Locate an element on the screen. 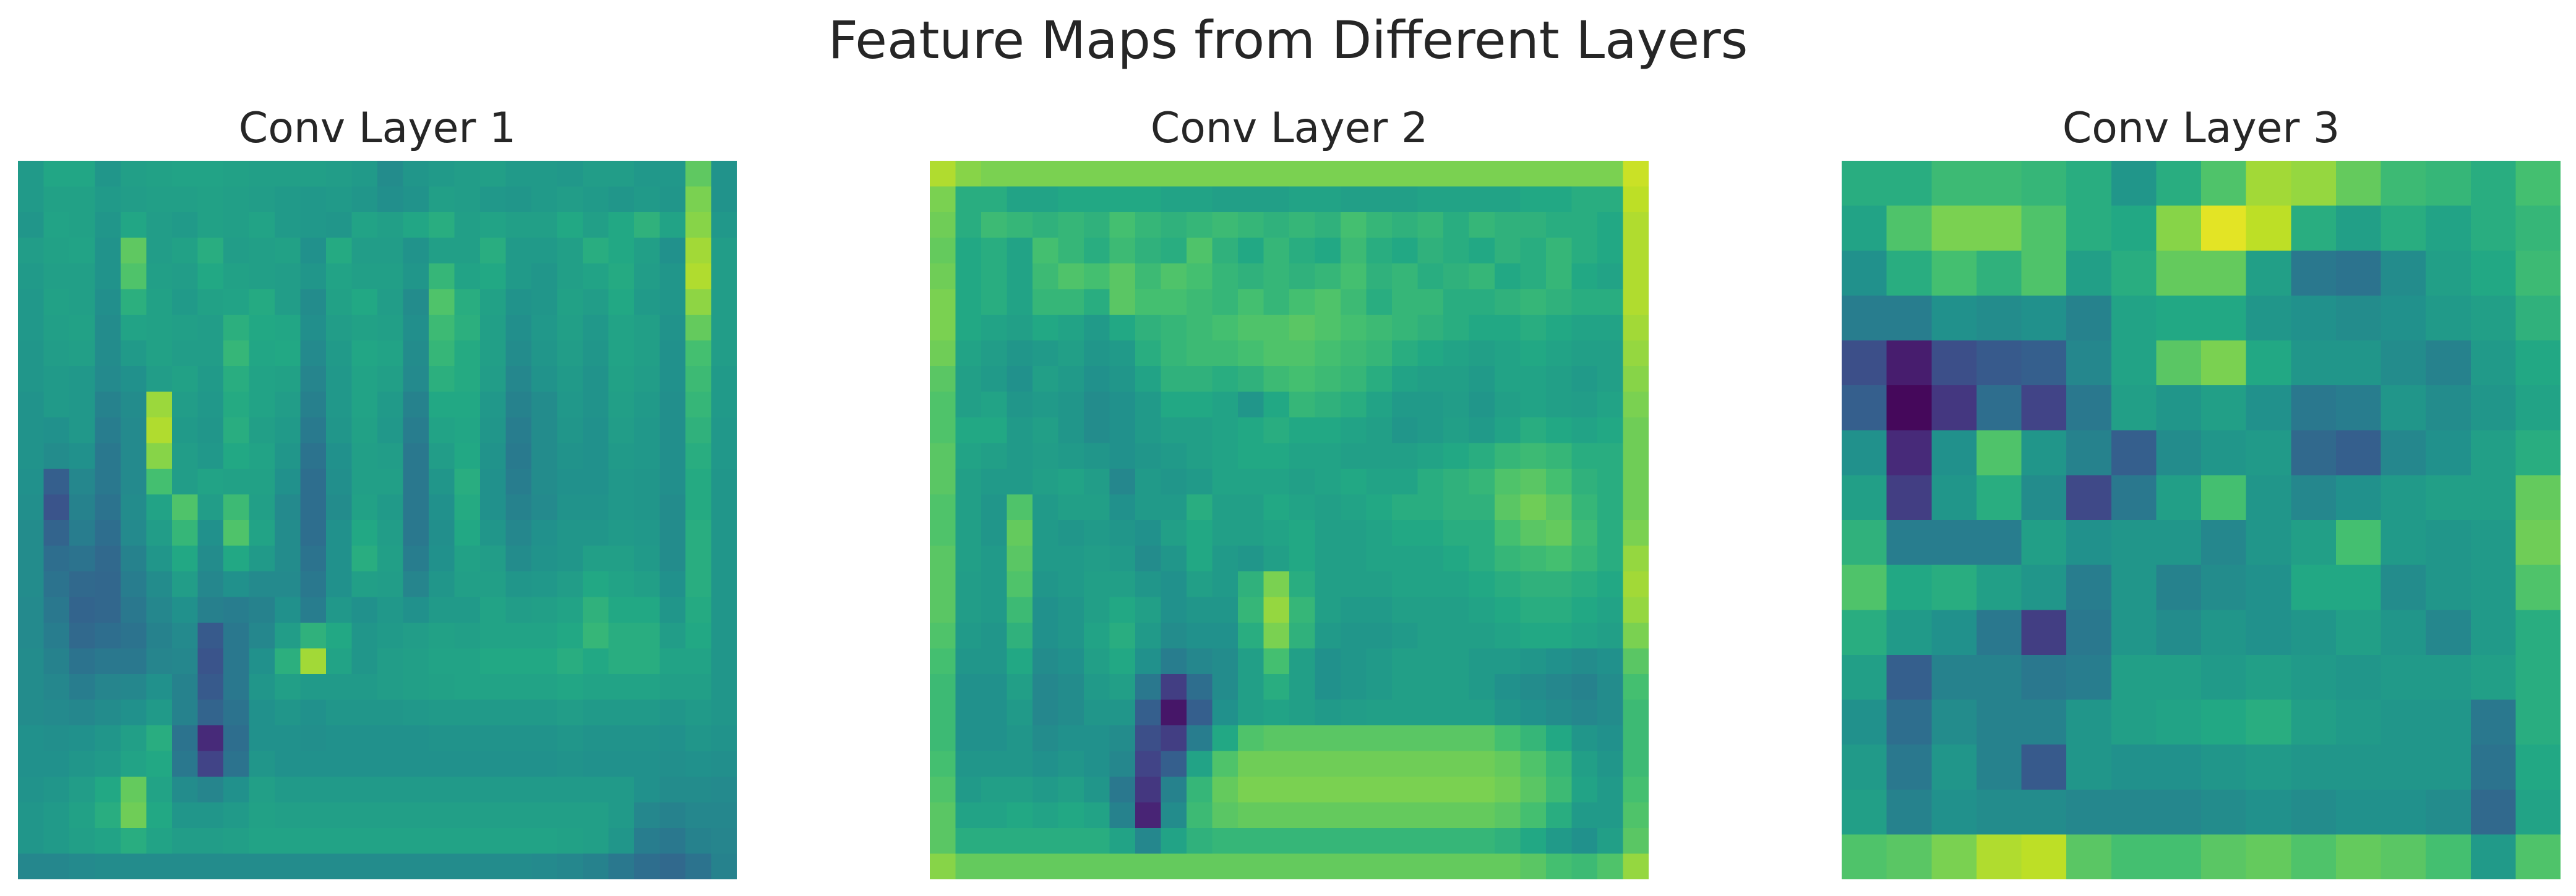  panel-title: Conv Layer 3 is located at coordinates (2201, 128).